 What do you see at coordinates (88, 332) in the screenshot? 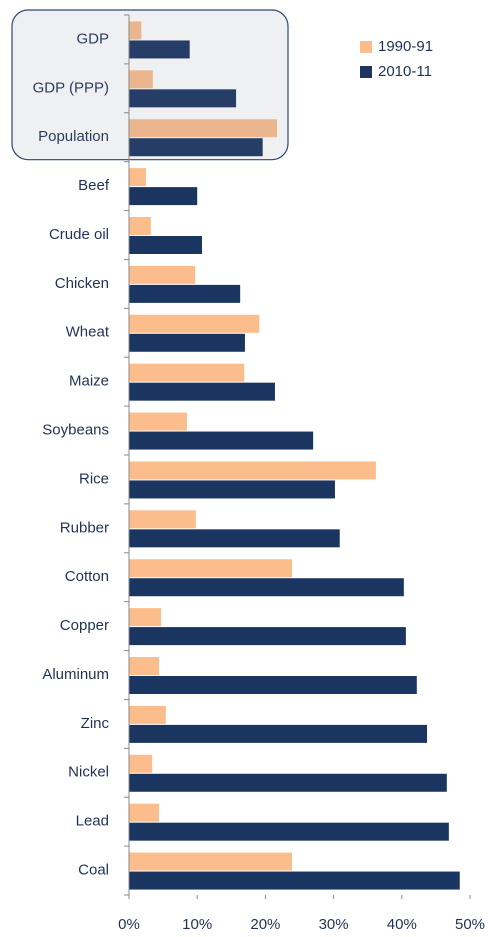
I see `y-tick-label: Wheat` at bounding box center [88, 332].